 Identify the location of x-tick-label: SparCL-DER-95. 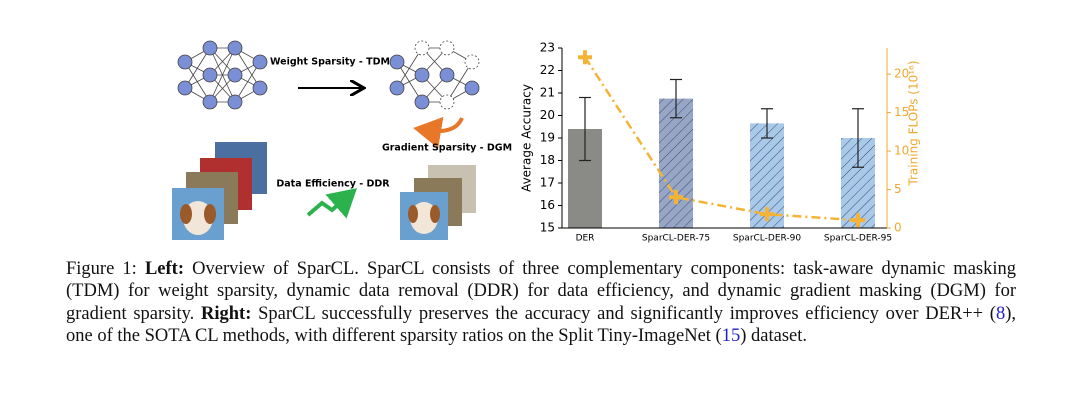
(858, 239).